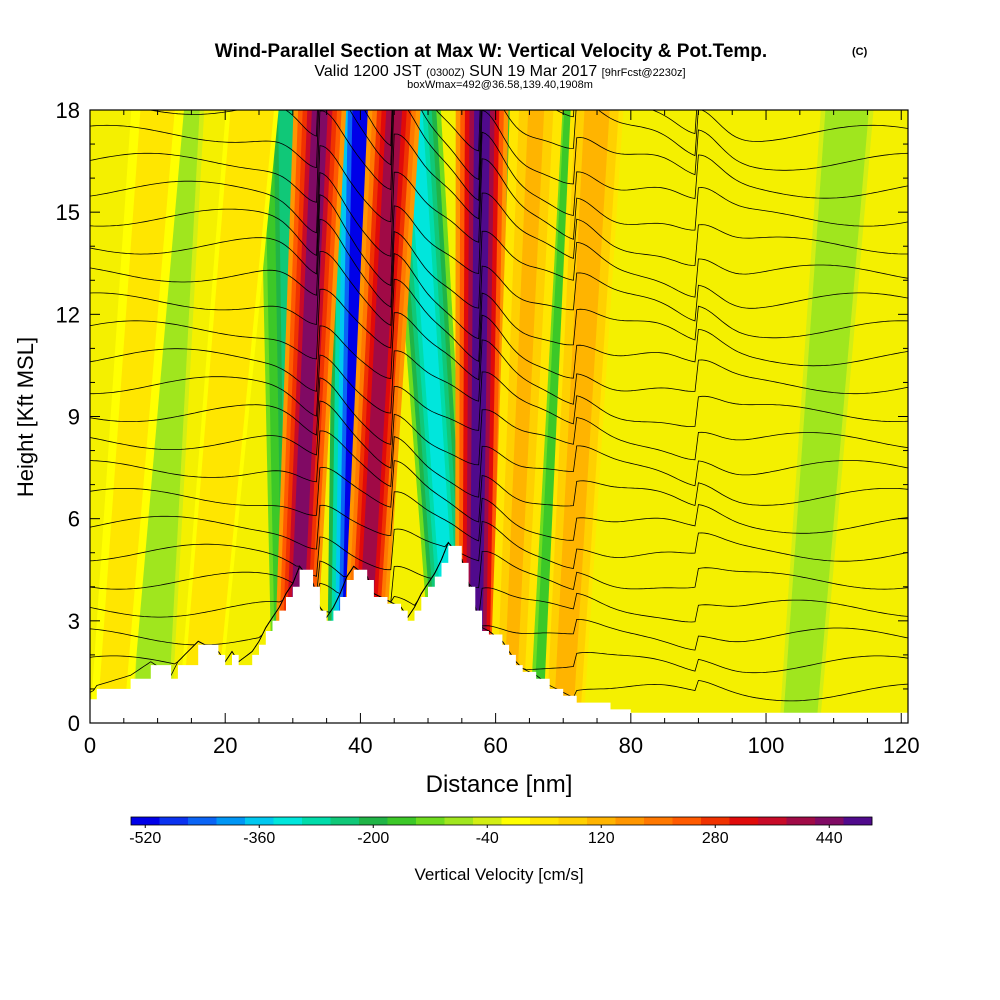 This screenshot has width=1000, height=1000. What do you see at coordinates (860, 52) in the screenshot?
I see `copyright-mark: (C)` at bounding box center [860, 52].